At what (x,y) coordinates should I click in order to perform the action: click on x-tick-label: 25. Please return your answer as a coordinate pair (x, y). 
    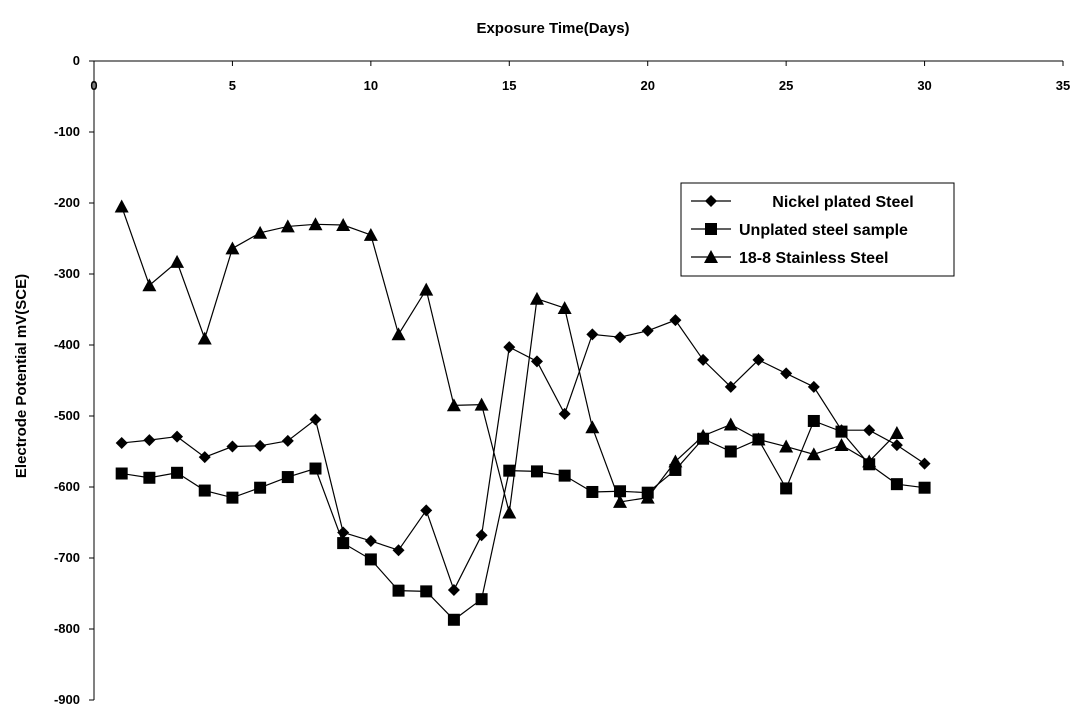
    Looking at the image, I should click on (786, 85).